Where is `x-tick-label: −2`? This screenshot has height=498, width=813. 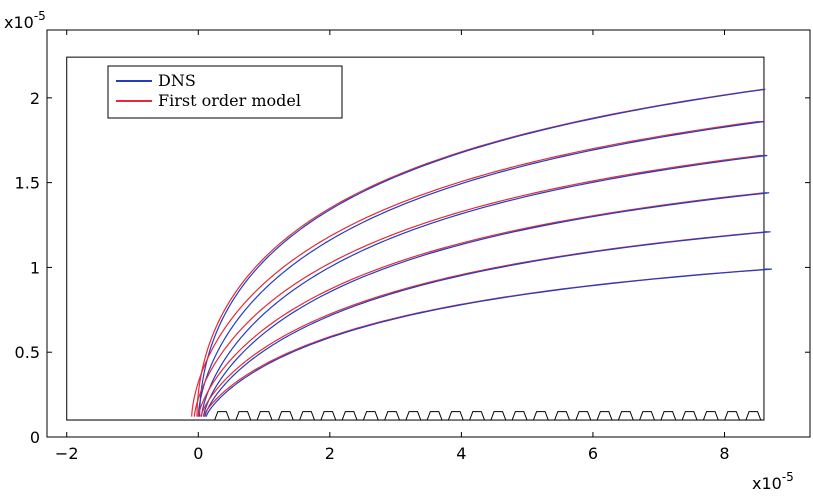
x-tick-label: −2 is located at coordinates (67, 453).